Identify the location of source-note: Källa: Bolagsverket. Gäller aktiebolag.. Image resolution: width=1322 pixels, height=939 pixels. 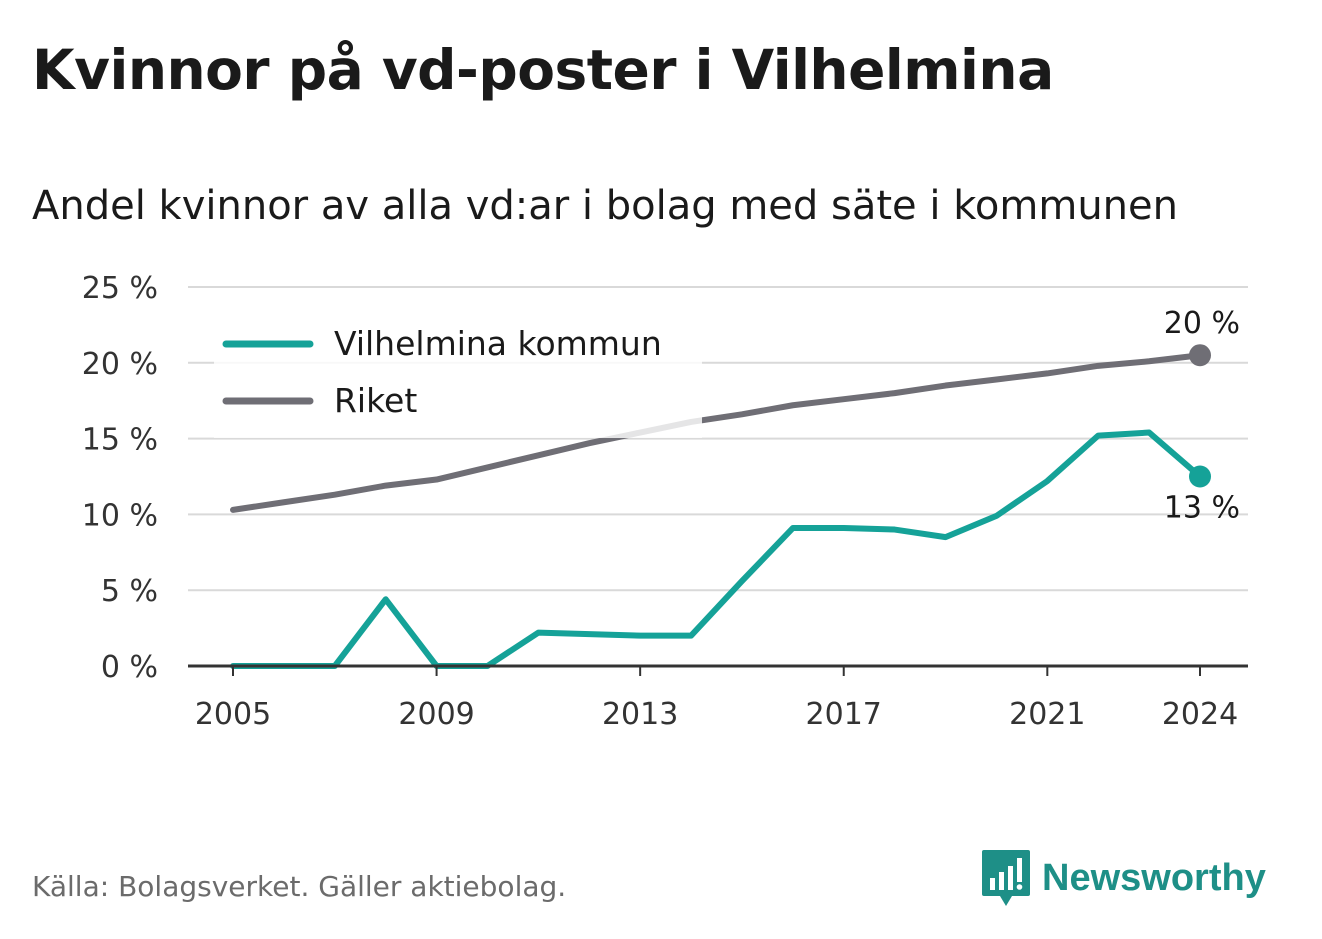
(299, 886).